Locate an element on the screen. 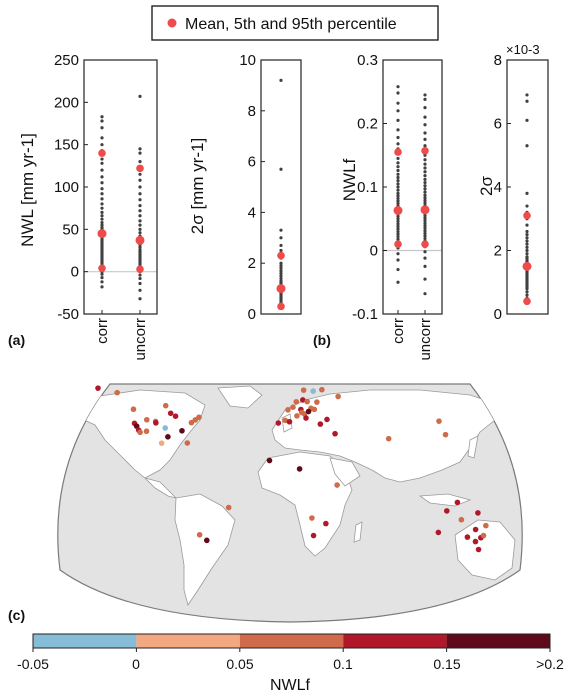 This screenshot has width=571, height=696. b-left-ytick-label: -0.1 is located at coordinates (365, 314).